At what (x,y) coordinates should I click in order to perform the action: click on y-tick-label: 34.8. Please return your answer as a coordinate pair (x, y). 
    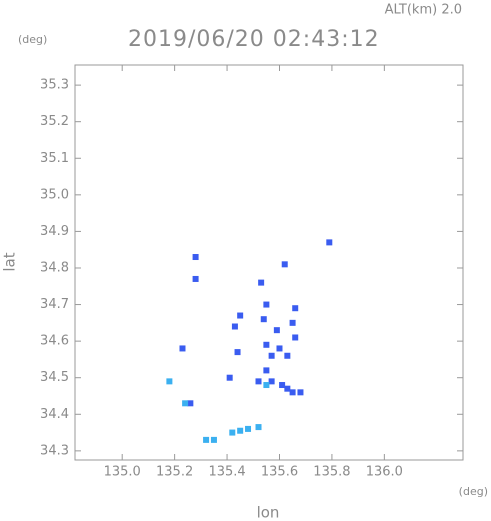
    Looking at the image, I should click on (54, 267).